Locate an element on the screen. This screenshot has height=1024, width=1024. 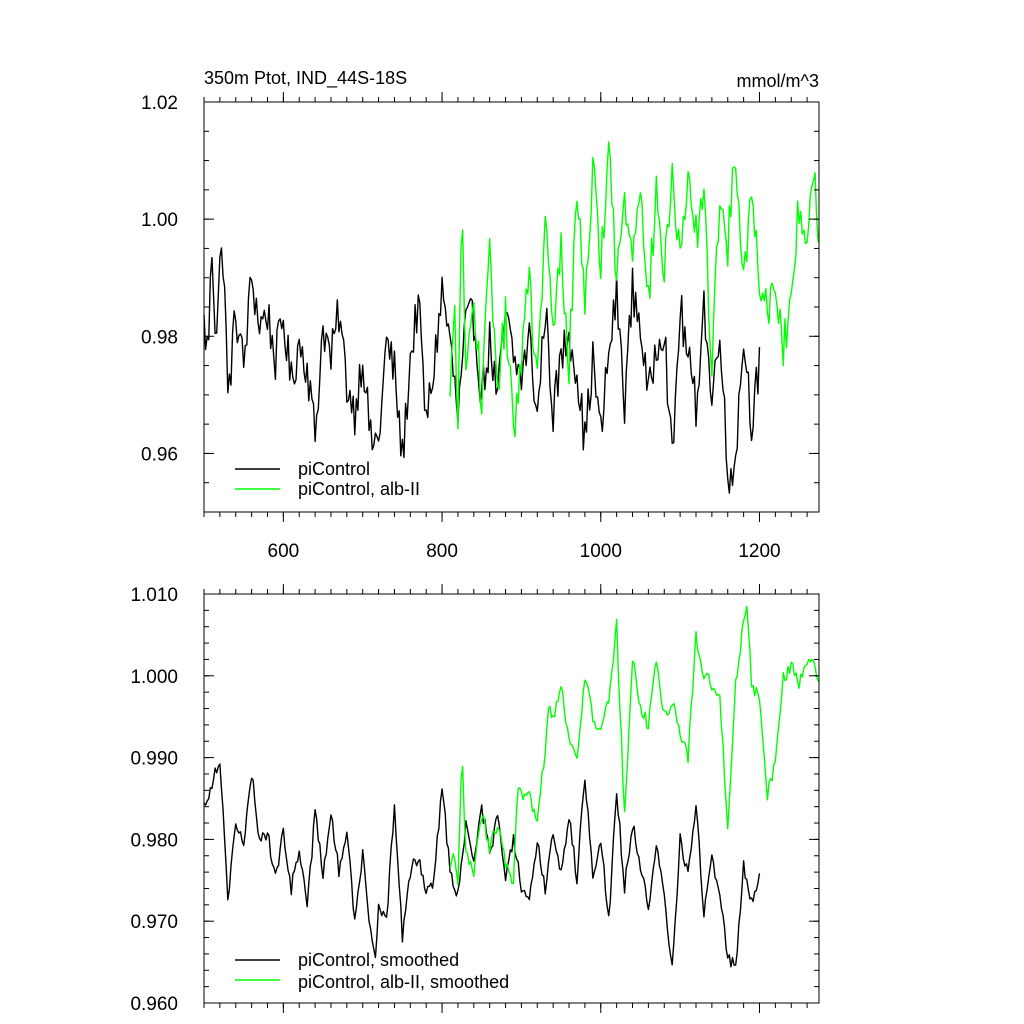
bottom-series-line-black is located at coordinates (482, 865).